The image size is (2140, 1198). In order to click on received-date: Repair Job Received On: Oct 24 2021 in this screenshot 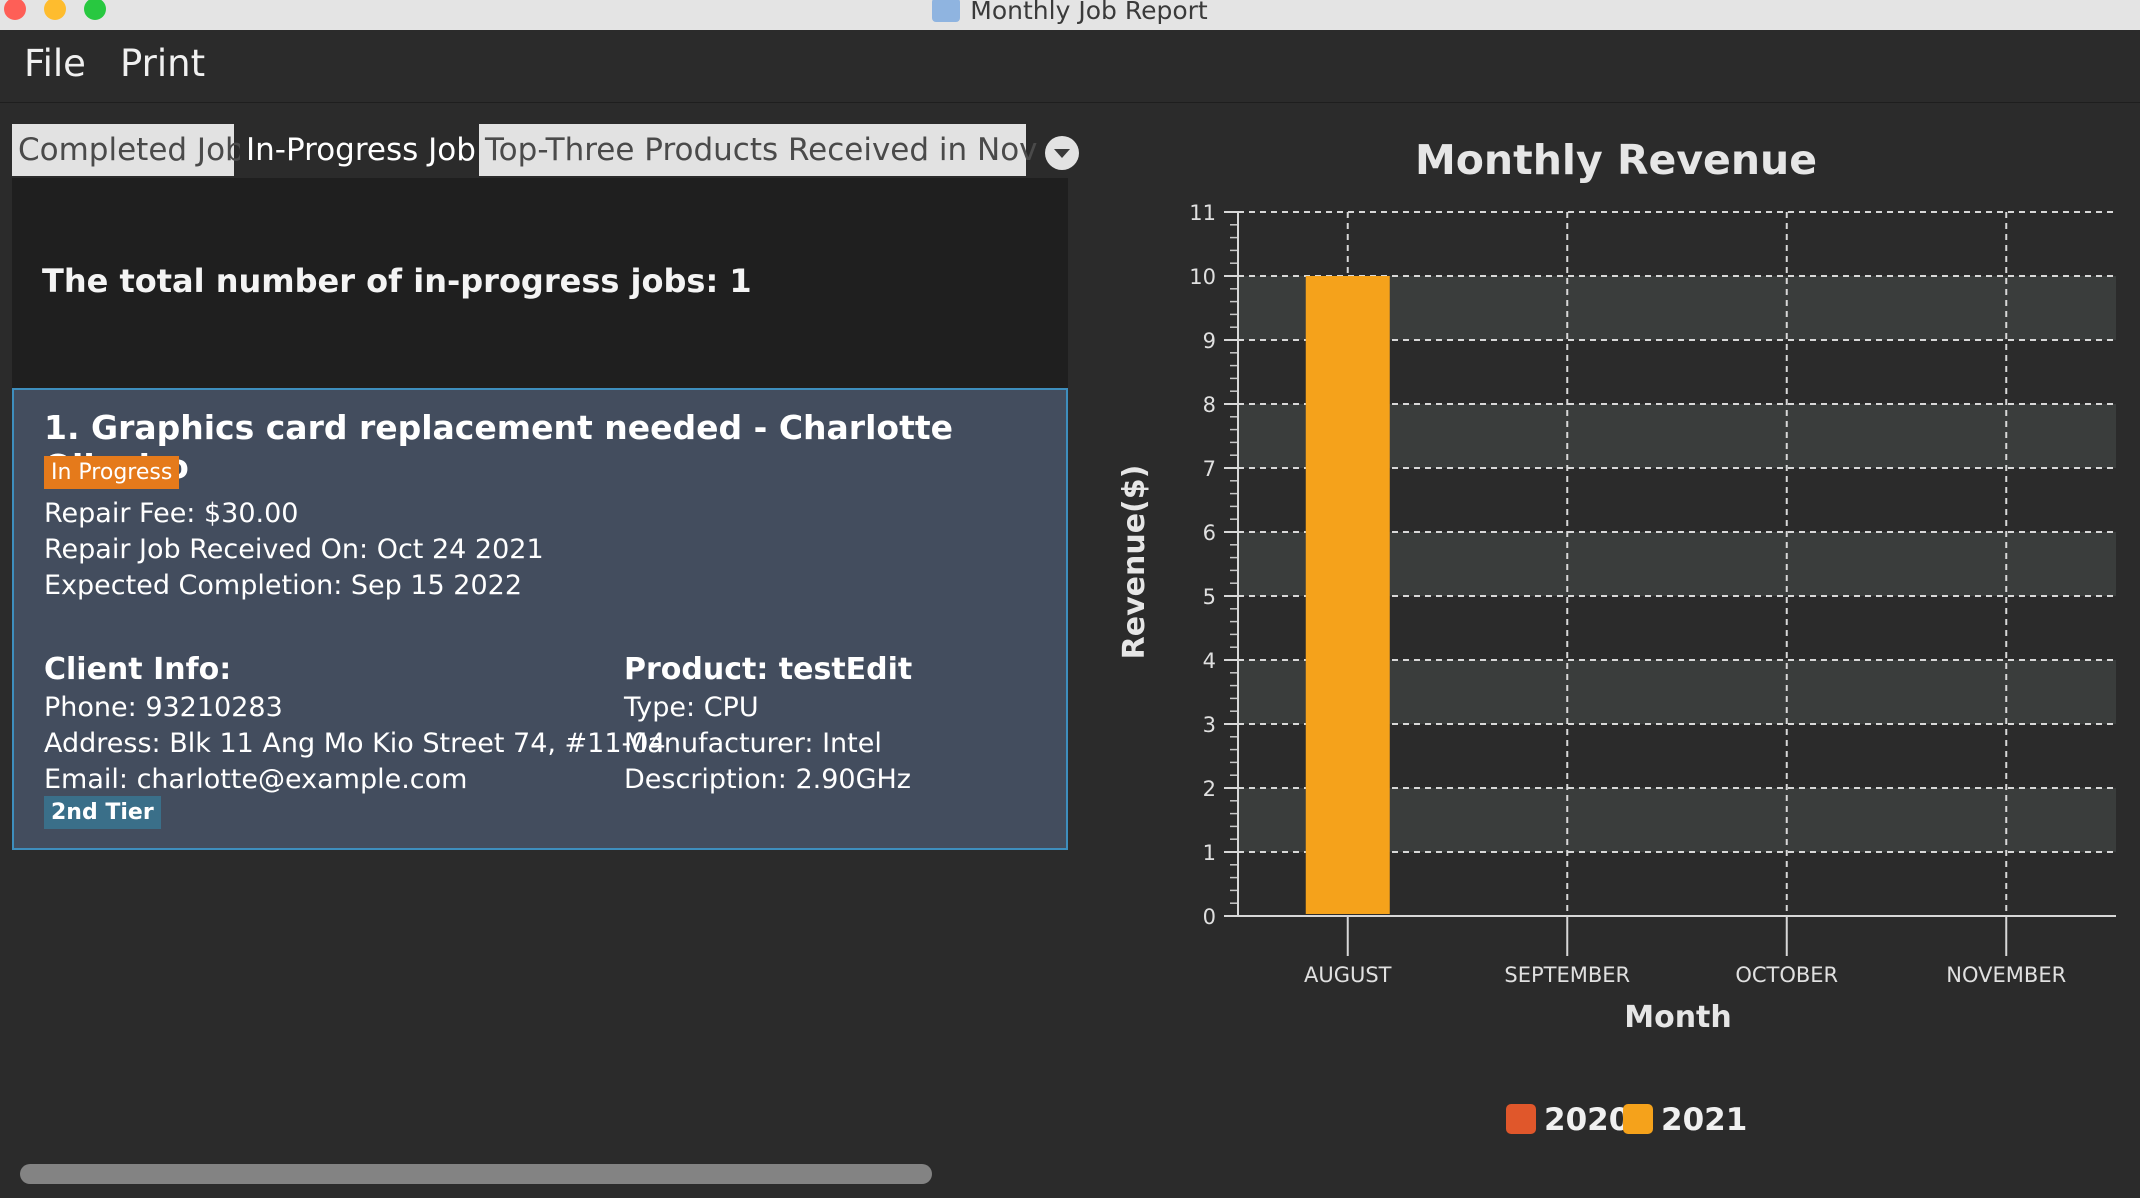, I will do `click(294, 549)`.